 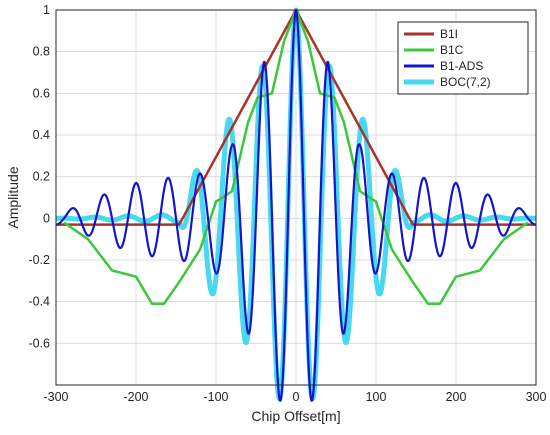 I want to click on x-tick-label: -300, so click(x=55, y=397).